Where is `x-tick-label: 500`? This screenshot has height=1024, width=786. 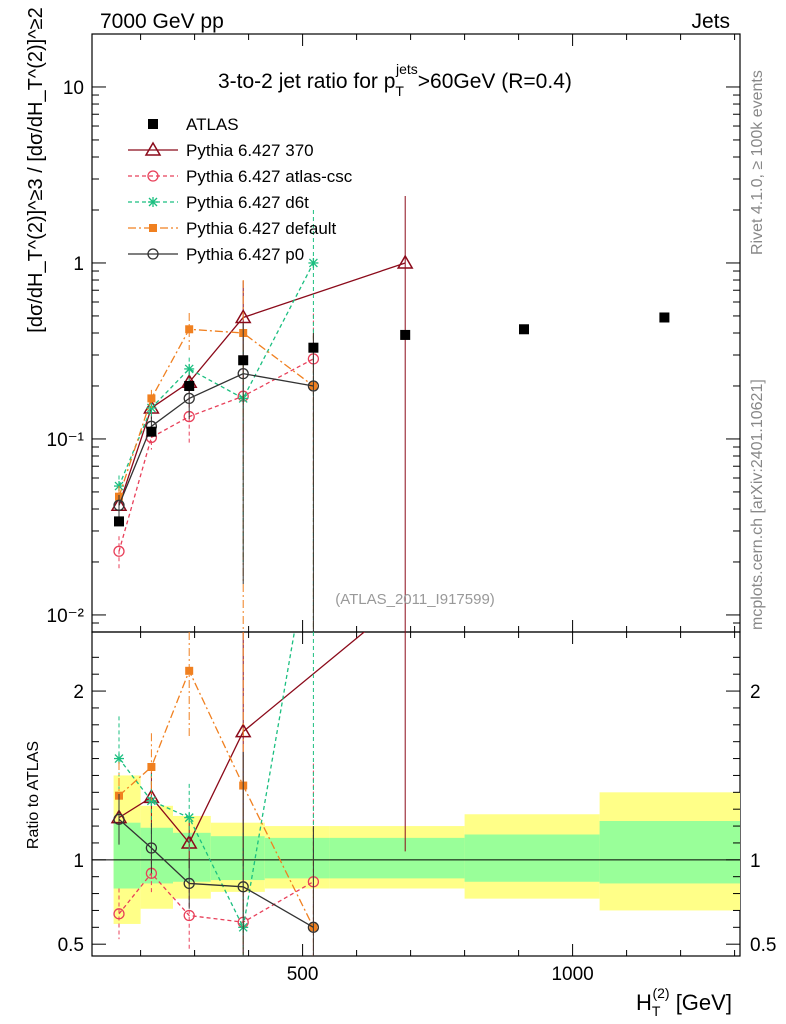 x-tick-label: 500 is located at coordinates (303, 974).